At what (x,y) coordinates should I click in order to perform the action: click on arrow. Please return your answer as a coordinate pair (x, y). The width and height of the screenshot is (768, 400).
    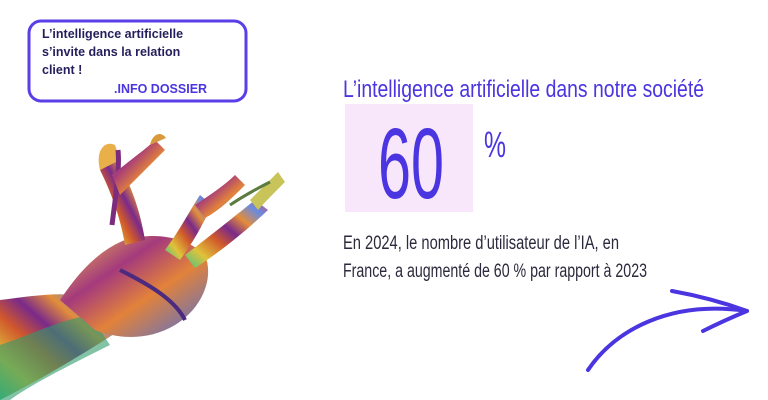
    Looking at the image, I should click on (667, 330).